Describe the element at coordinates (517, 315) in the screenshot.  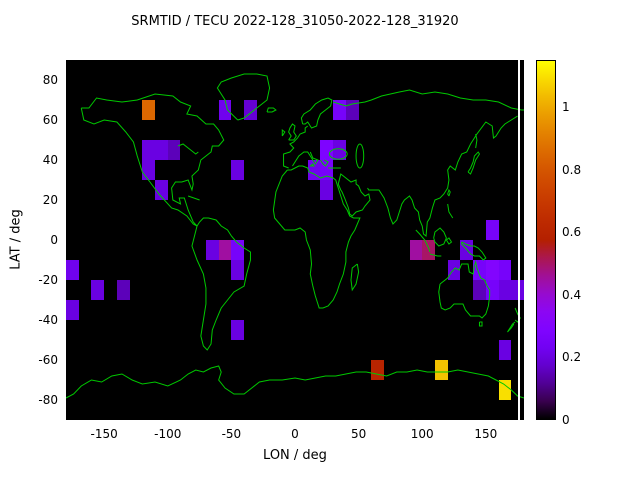
I see `coast-new-zealand-north` at that location.